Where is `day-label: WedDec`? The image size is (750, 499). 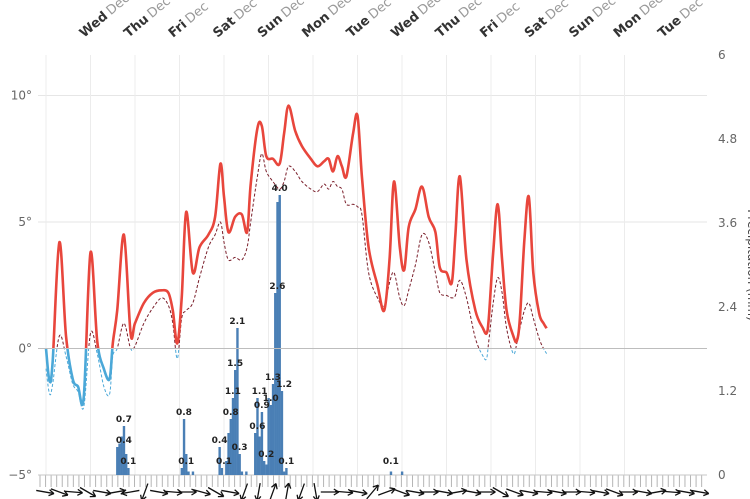 day-label: WedDec is located at coordinates (105, 20).